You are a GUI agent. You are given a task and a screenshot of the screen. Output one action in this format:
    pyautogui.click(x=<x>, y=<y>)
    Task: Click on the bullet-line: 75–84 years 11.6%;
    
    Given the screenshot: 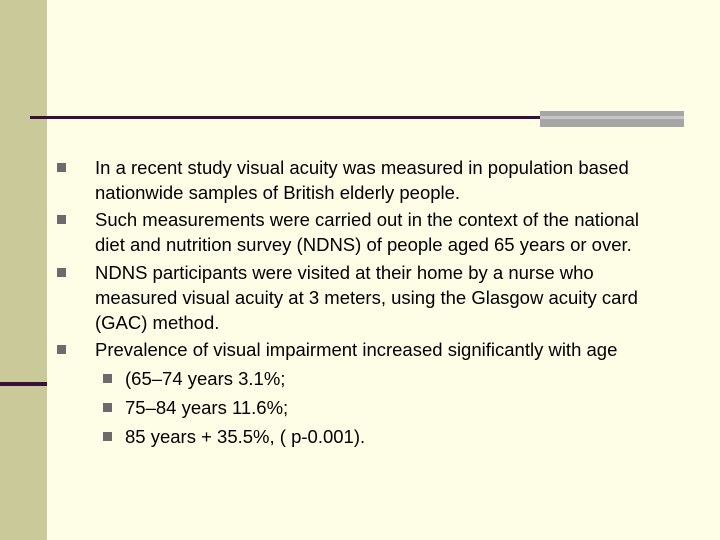 What is the action you would take?
    pyautogui.click(x=207, y=407)
    